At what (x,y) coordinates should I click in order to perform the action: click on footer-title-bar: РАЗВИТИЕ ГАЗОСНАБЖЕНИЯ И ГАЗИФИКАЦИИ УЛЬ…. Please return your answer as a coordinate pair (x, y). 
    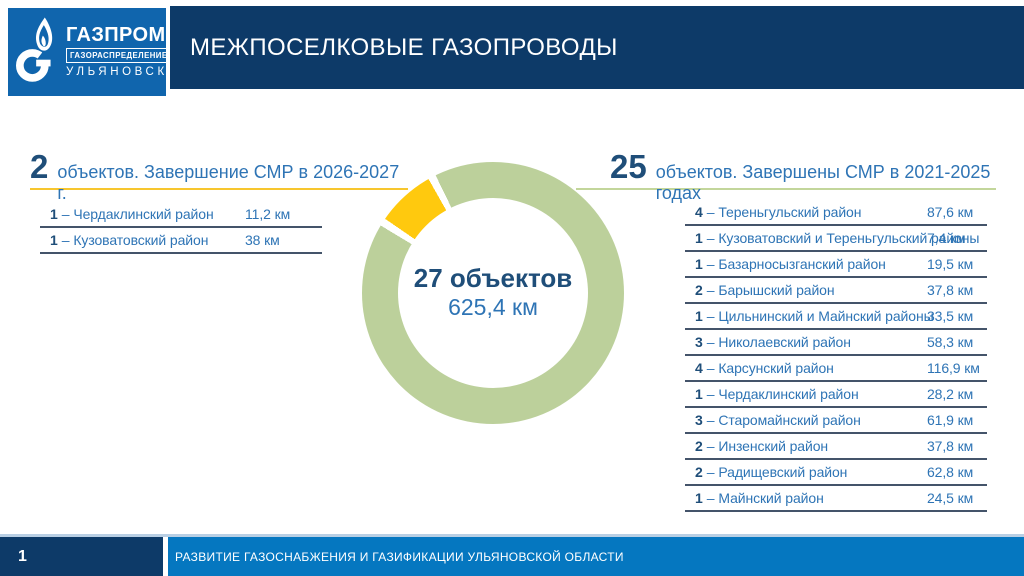
    Looking at the image, I should click on (596, 556).